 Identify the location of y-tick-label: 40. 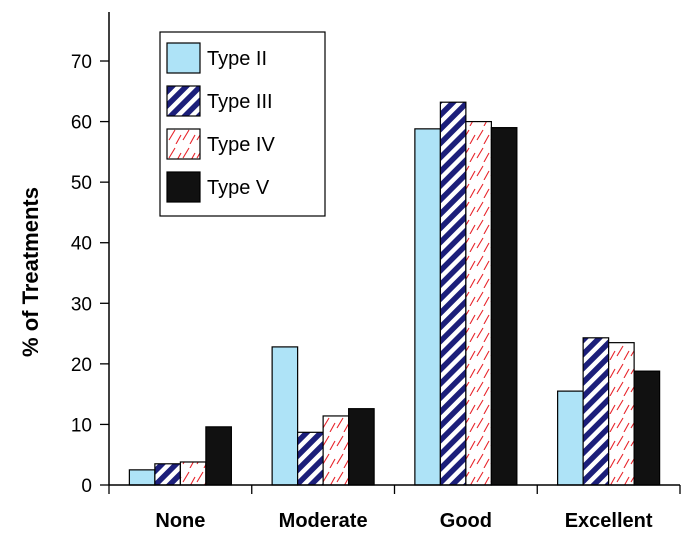
(81, 244).